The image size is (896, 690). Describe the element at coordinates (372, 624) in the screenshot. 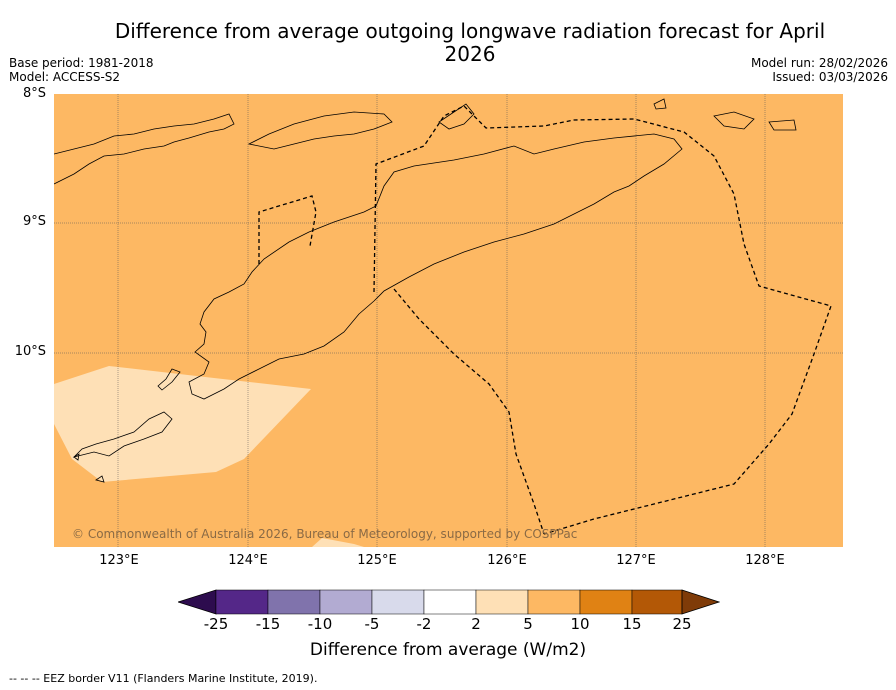

I see `colorbar-tick-label: -5` at that location.